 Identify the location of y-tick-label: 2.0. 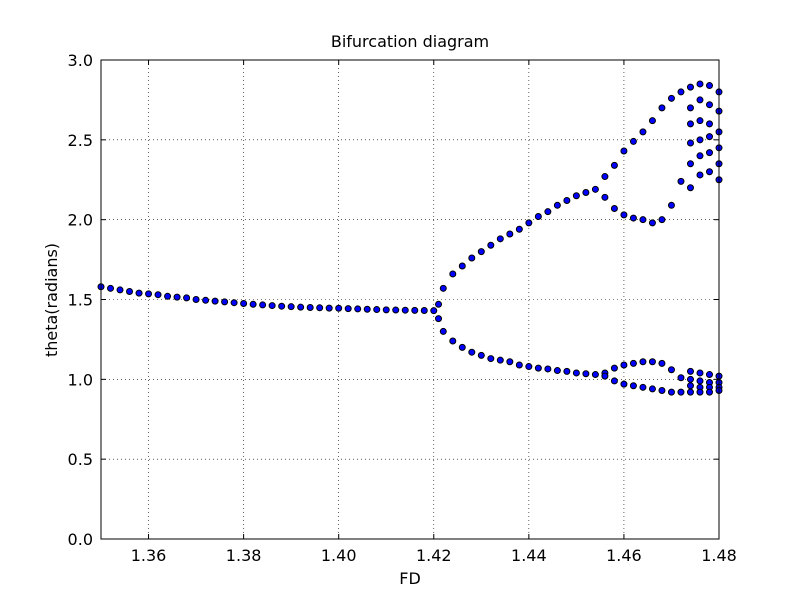
(80, 220).